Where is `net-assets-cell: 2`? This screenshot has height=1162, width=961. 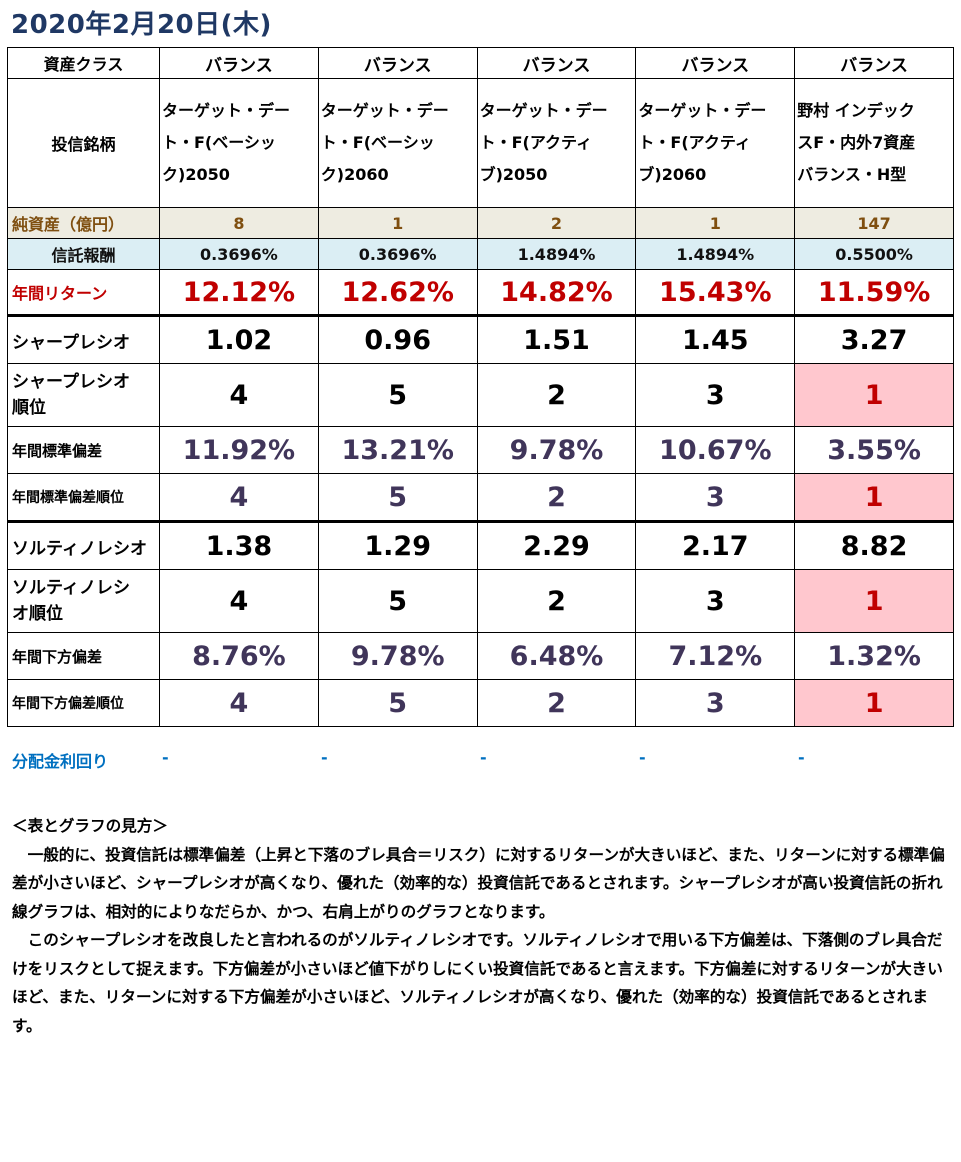
net-assets-cell: 2 is located at coordinates (556, 223).